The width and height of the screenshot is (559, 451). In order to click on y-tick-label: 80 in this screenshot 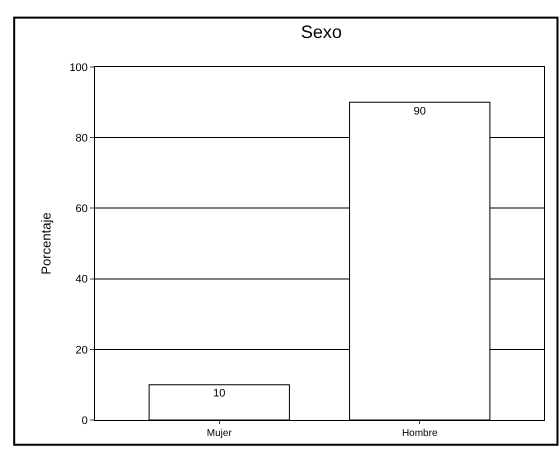, I will do `click(82, 138)`.